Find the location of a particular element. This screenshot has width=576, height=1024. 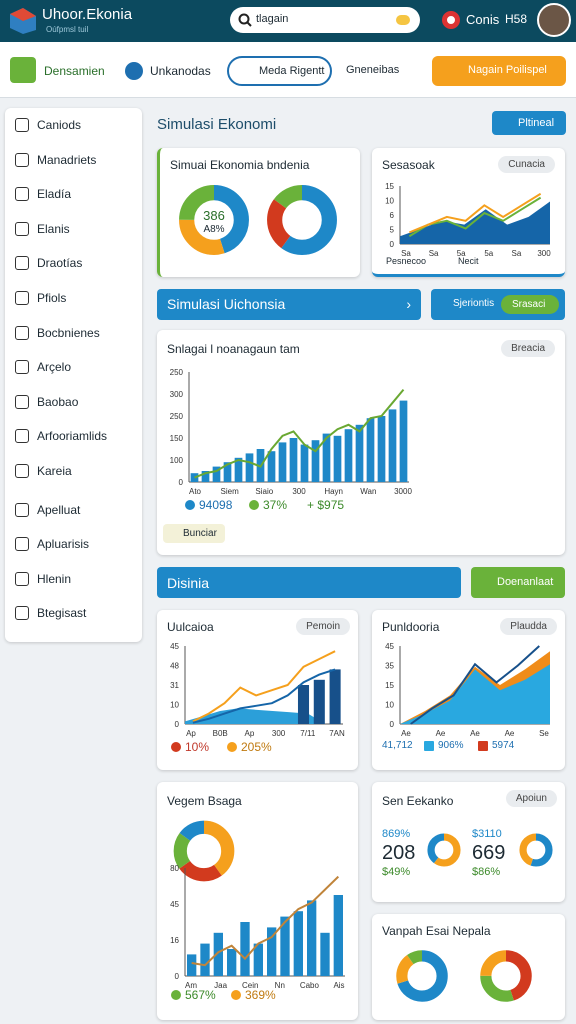

legend-item: 205% is located at coordinates (249, 747).